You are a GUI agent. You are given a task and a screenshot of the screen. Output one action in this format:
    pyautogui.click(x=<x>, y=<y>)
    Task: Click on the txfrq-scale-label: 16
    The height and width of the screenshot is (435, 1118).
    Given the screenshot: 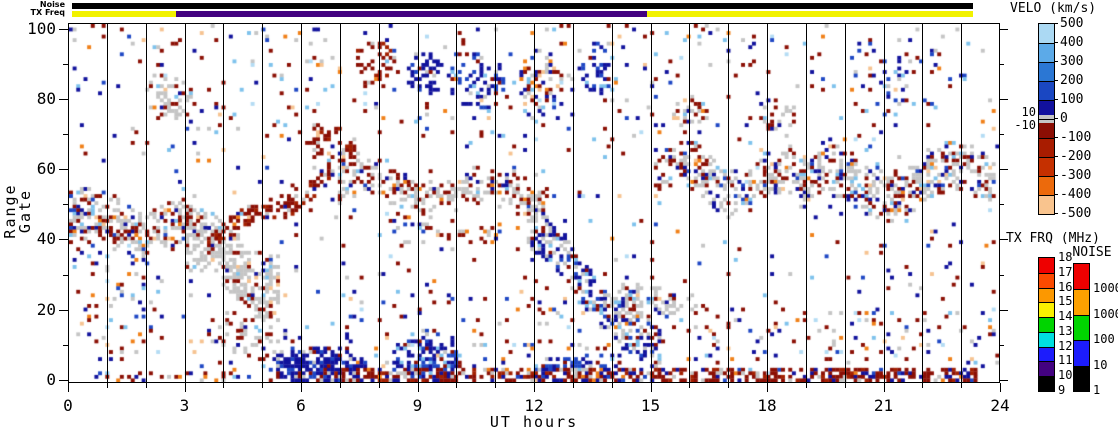 What is the action you would take?
    pyautogui.click(x=1065, y=286)
    